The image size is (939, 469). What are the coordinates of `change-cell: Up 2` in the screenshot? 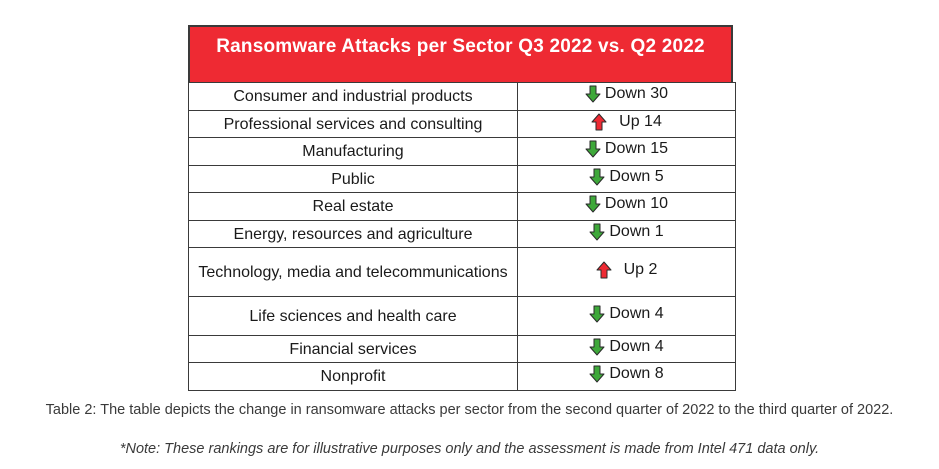 It's located at (626, 272).